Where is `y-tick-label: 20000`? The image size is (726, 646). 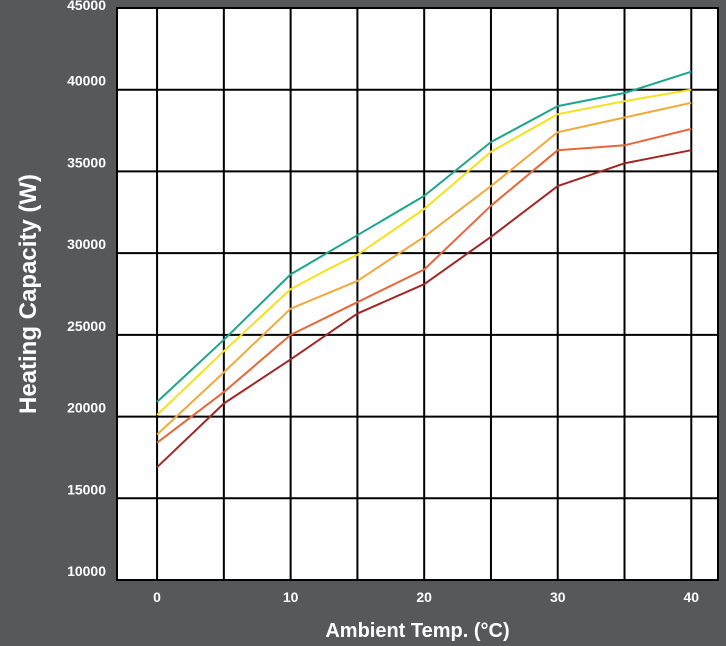
y-tick-label: 20000 is located at coordinates (86, 408).